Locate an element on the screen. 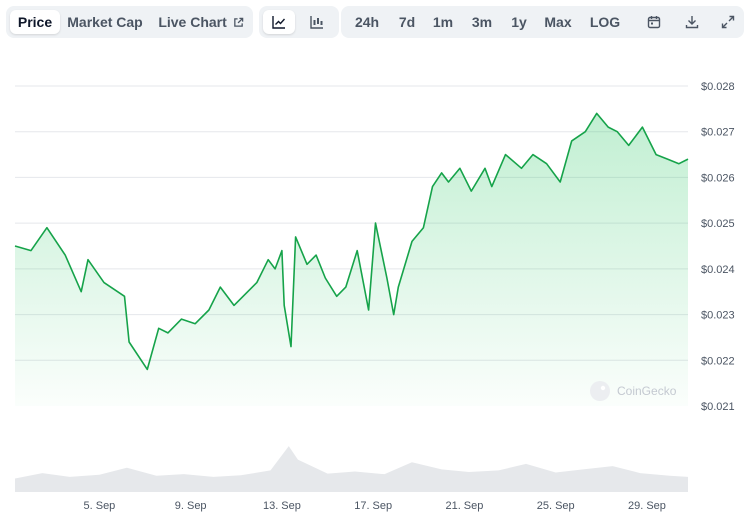 This screenshot has height=524, width=750. expand-button is located at coordinates (728, 22).